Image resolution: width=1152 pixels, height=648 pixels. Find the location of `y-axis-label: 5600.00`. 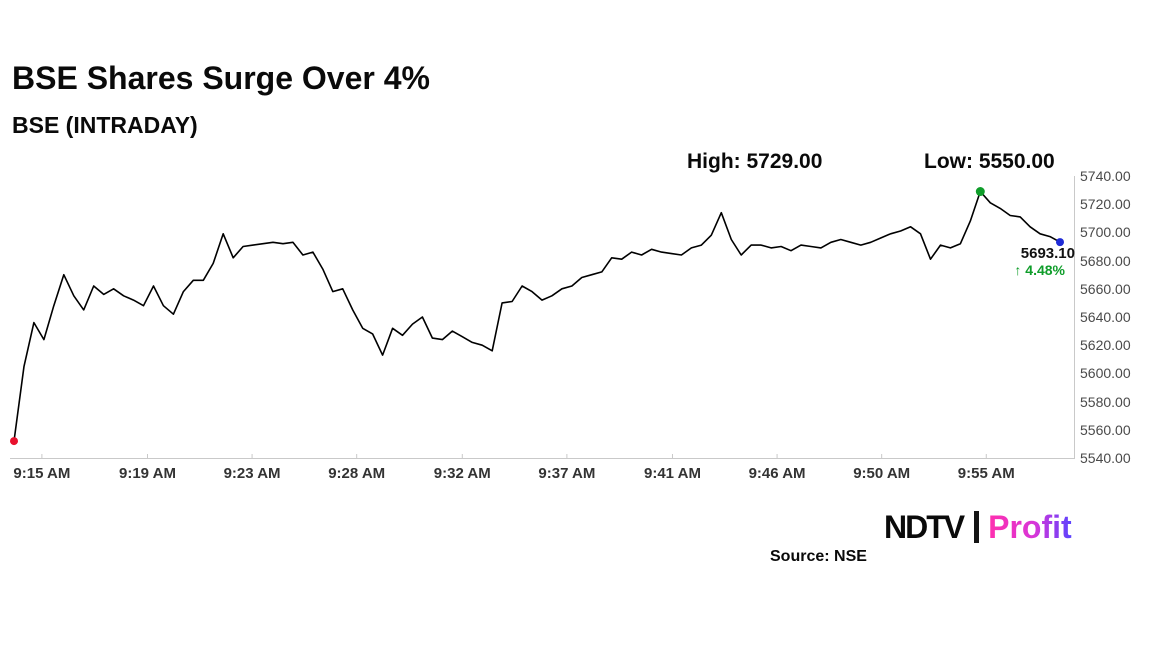

y-axis-label: 5600.00 is located at coordinates (1105, 373).